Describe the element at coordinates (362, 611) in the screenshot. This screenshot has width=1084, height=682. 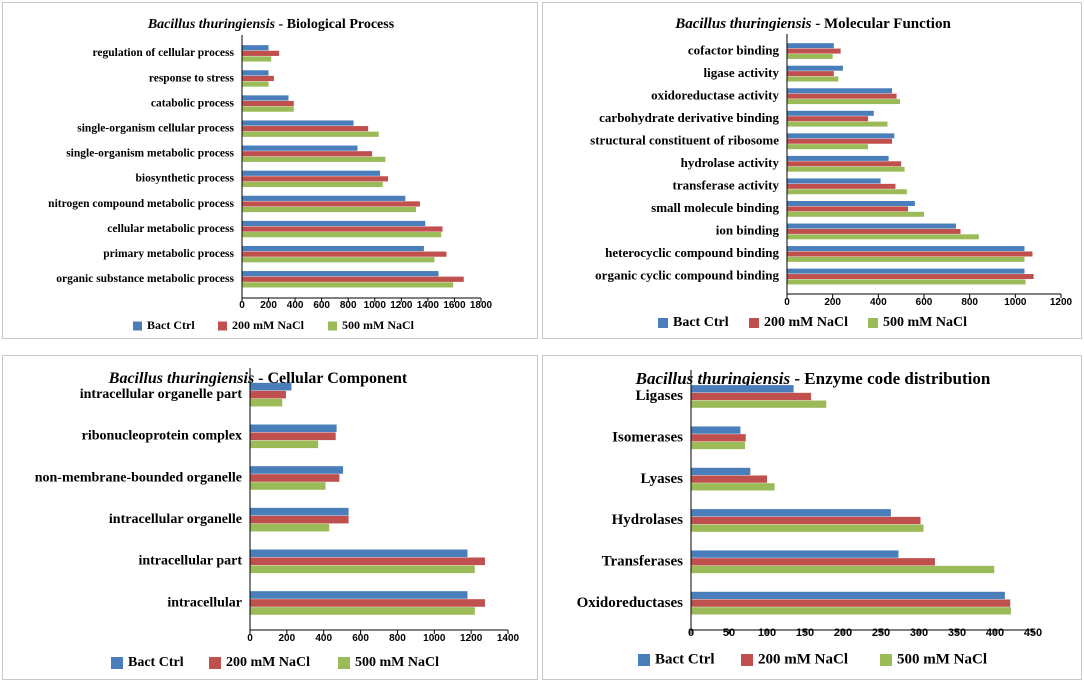
I see `bar-500-mm-nacl-intracellular` at that location.